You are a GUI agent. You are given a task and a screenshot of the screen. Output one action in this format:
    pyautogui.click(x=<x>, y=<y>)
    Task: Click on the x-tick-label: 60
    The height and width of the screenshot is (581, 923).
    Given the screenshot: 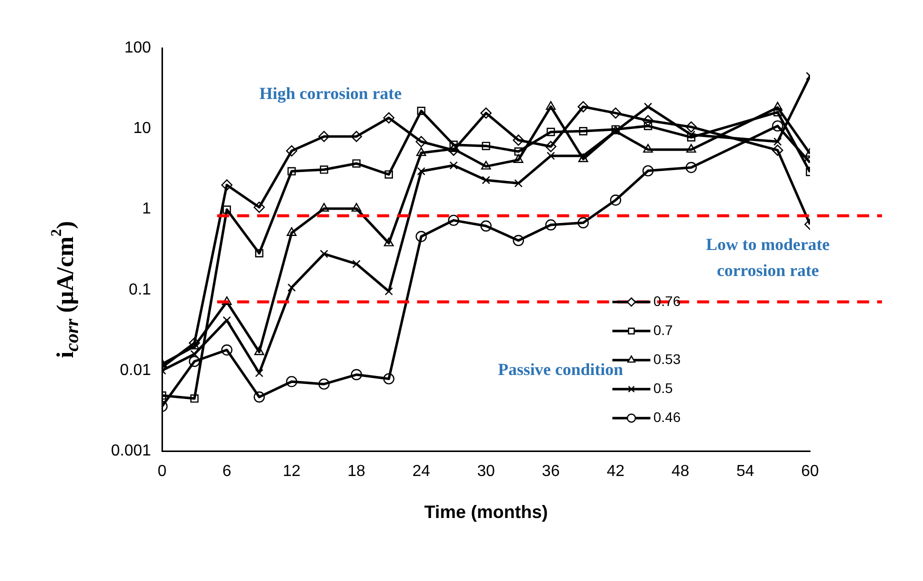 What is the action you would take?
    pyautogui.click(x=810, y=471)
    